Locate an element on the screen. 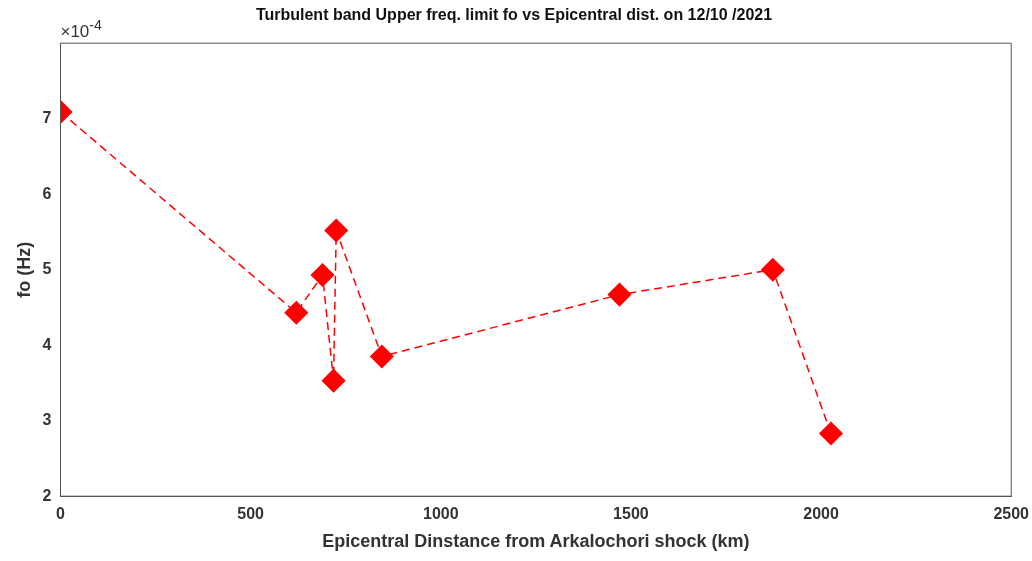 Image resolution: width=1032 pixels, height=561 pixels. x-tick-label: 500 is located at coordinates (251, 514).